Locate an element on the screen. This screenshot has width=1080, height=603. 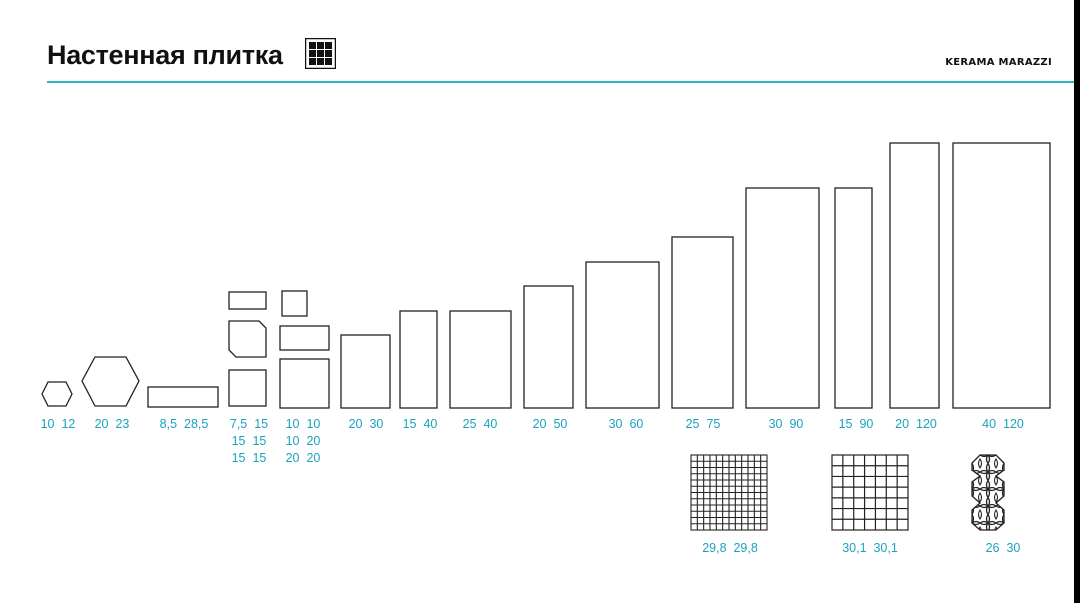
size-label: 30 60 is located at coordinates (626, 424).